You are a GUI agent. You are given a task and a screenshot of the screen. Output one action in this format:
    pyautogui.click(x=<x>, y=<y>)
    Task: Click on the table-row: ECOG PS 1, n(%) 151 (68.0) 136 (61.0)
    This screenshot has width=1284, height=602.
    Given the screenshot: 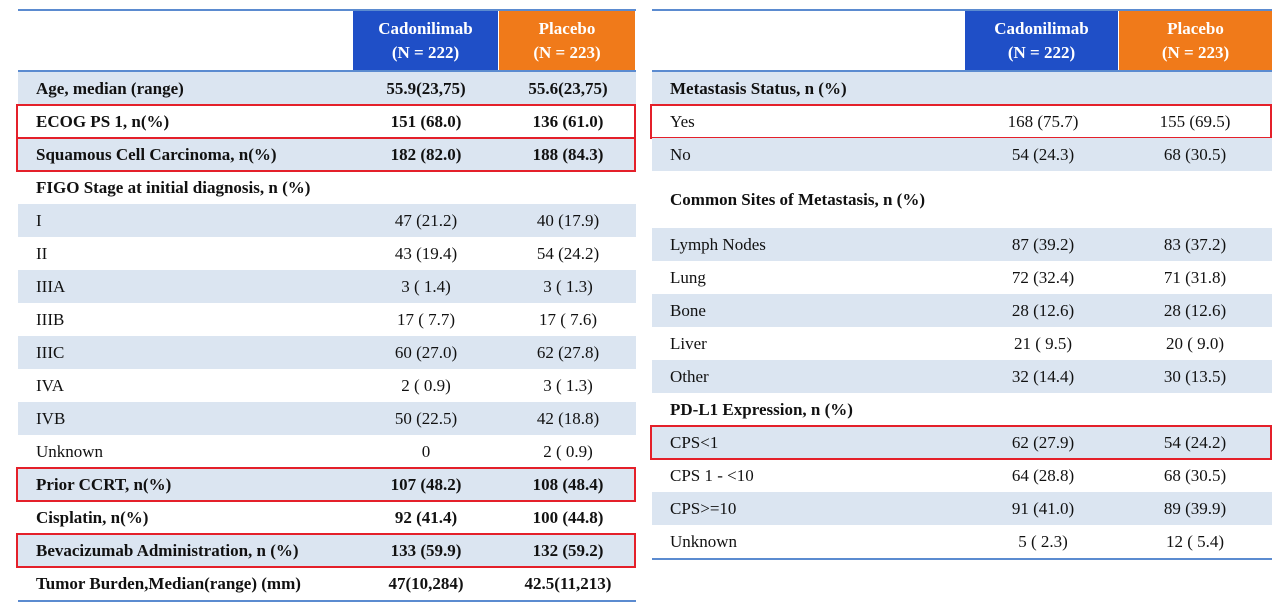 What is the action you would take?
    pyautogui.click(x=327, y=121)
    